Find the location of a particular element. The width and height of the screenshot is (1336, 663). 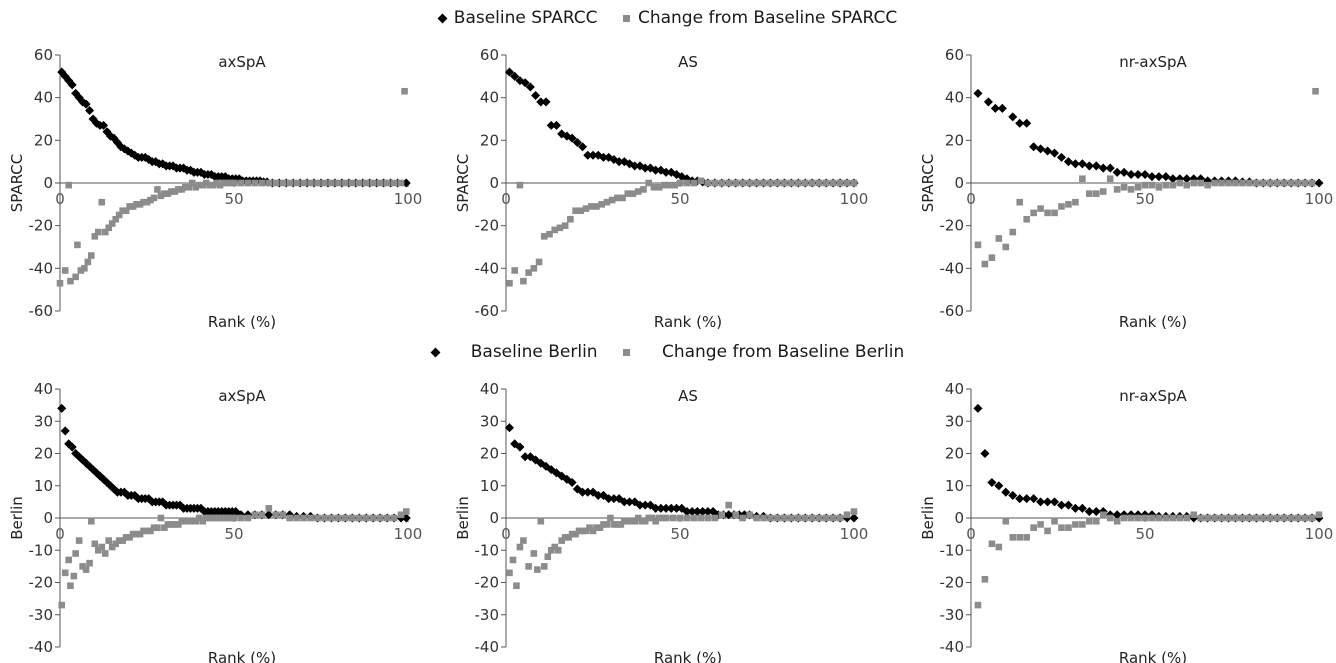

y-tick-label: 20 is located at coordinates (43, 140).